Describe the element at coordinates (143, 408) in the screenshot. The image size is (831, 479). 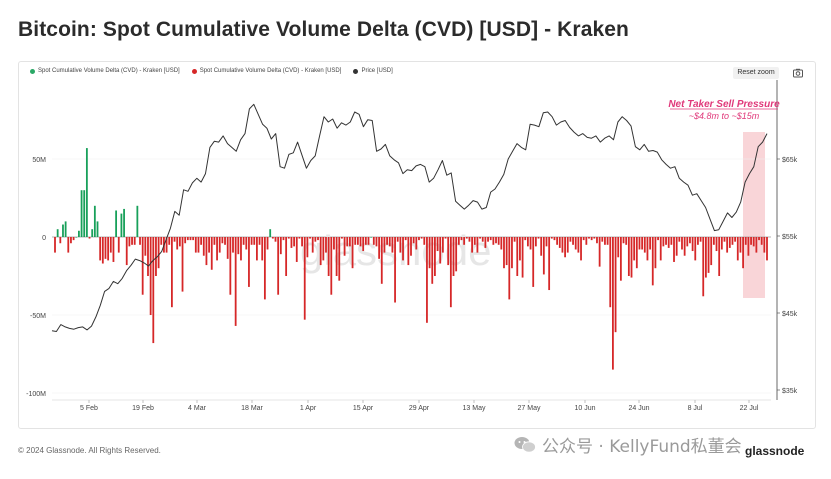
I see `x-tick-label: 19 Feb` at that location.